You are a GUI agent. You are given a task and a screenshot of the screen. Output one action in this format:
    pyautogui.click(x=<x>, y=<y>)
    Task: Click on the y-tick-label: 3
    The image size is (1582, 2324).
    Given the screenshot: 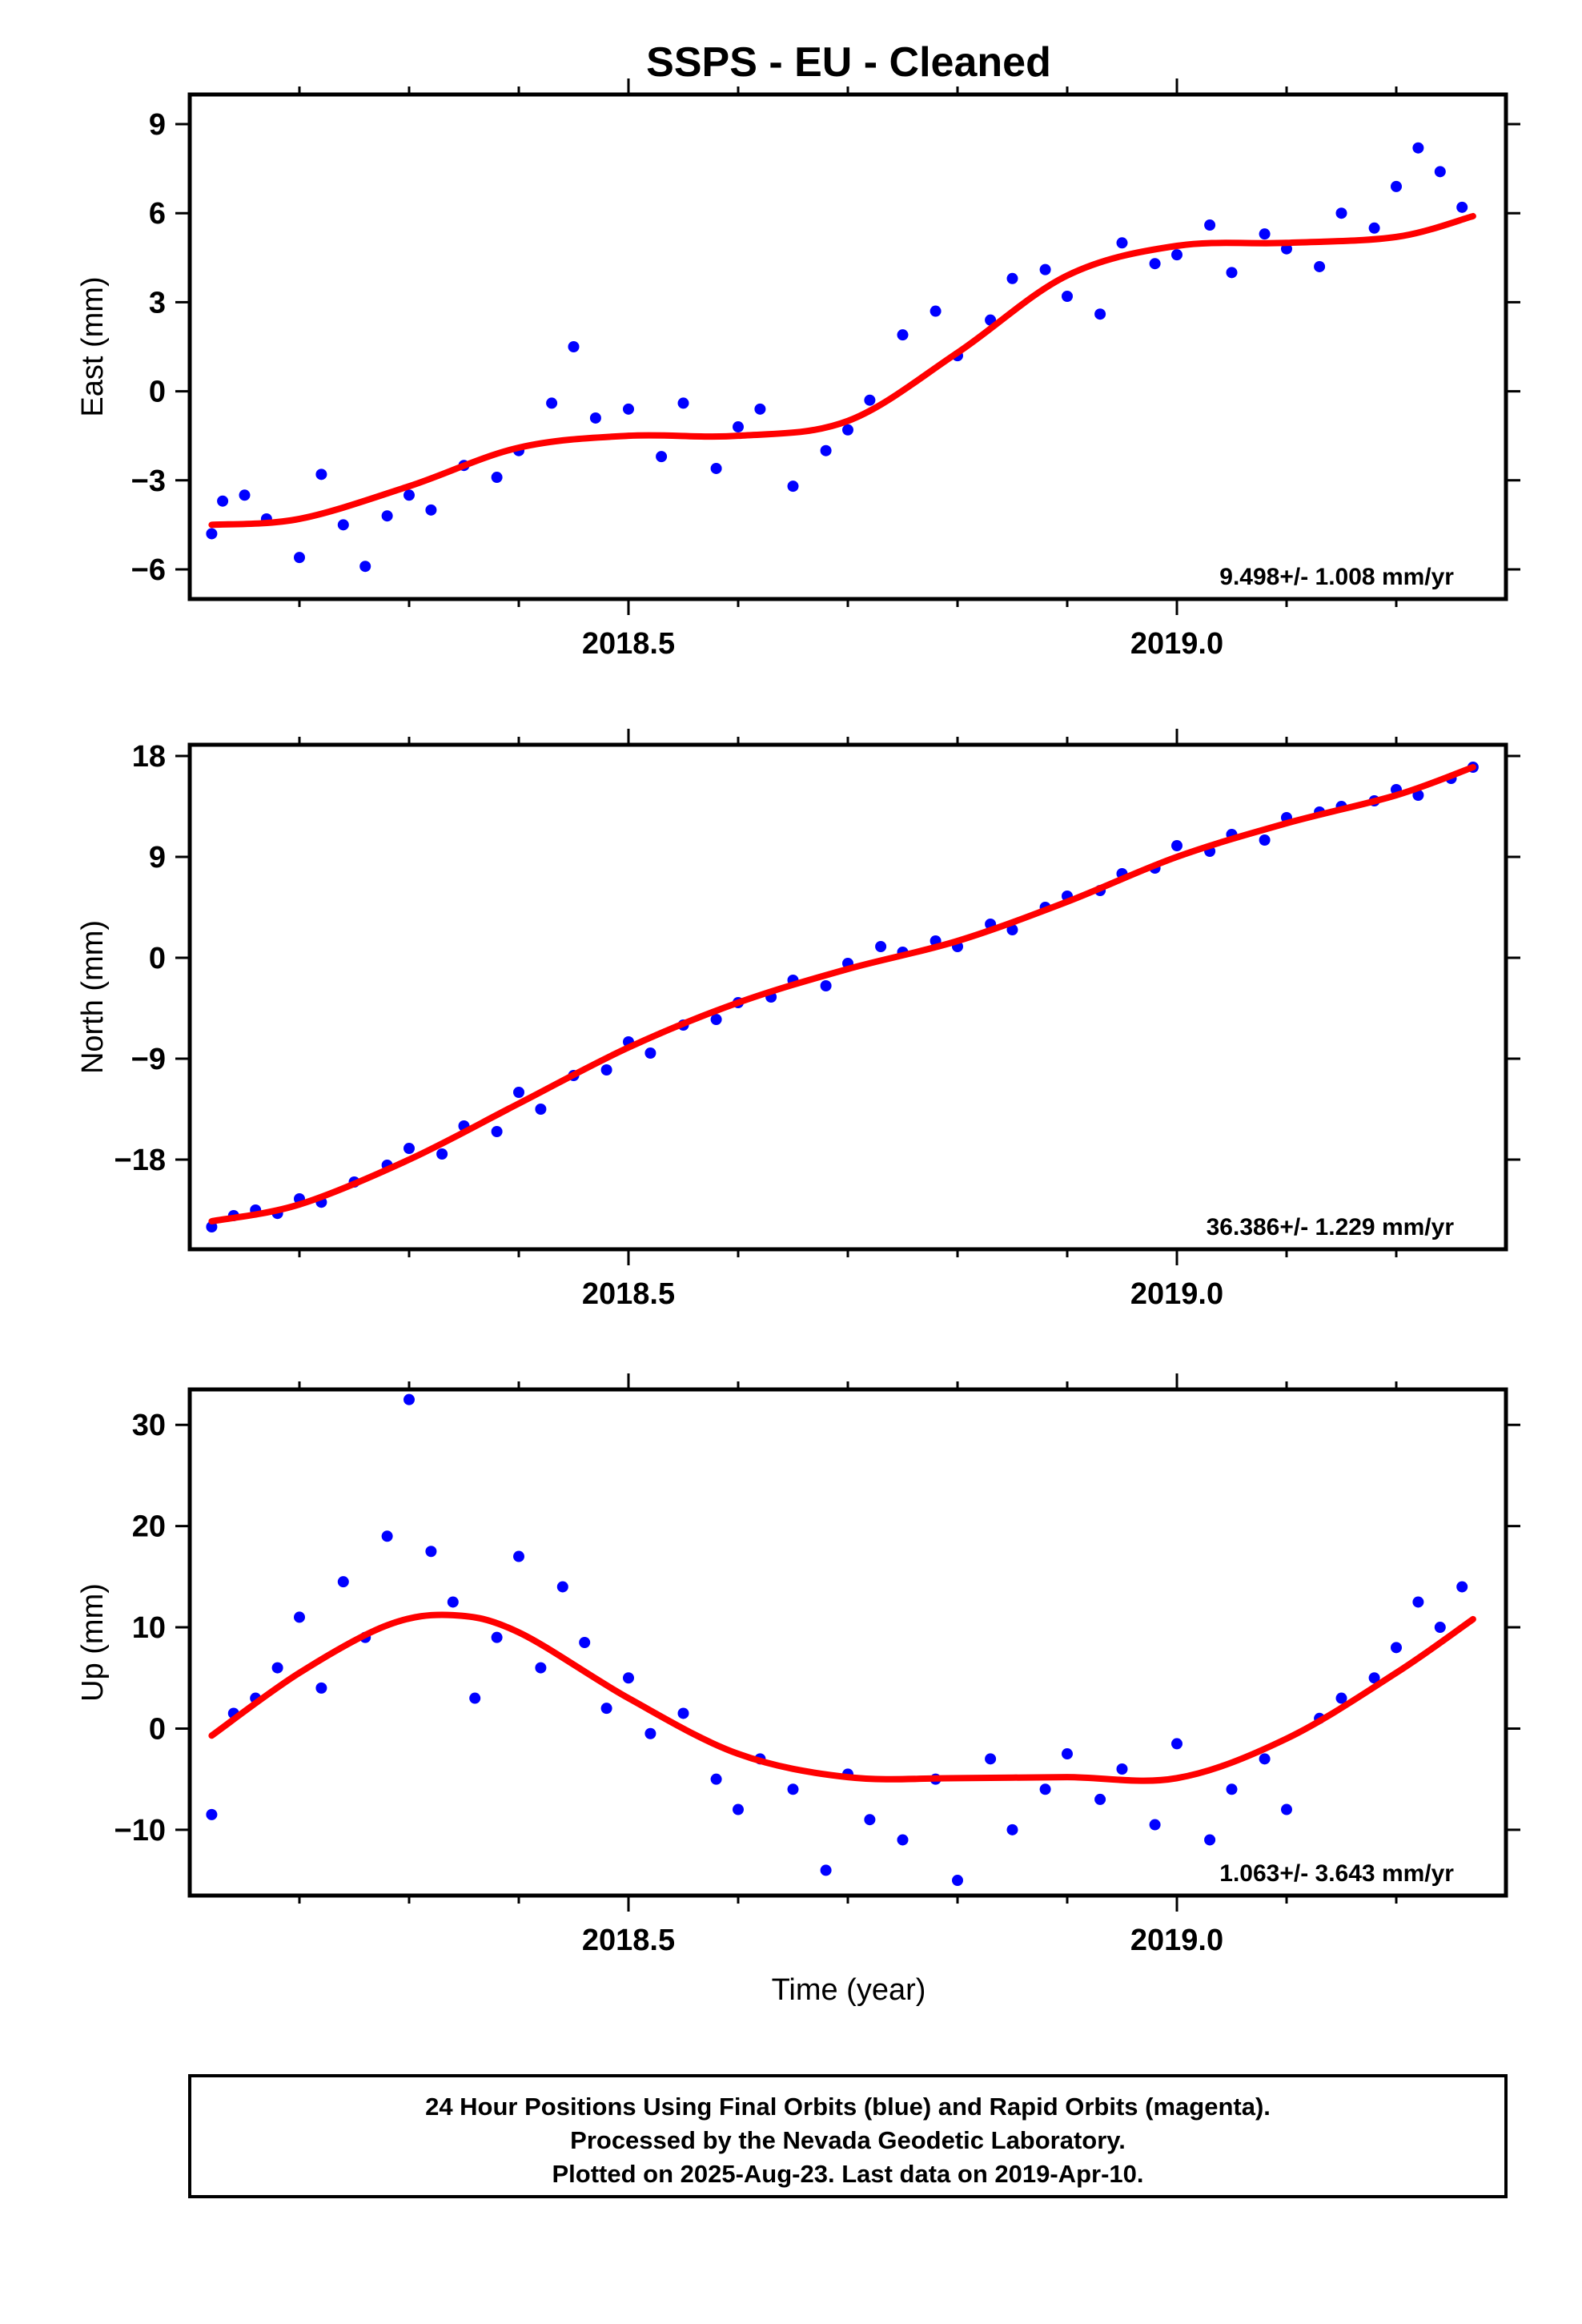 What is the action you would take?
    pyautogui.click(x=157, y=303)
    